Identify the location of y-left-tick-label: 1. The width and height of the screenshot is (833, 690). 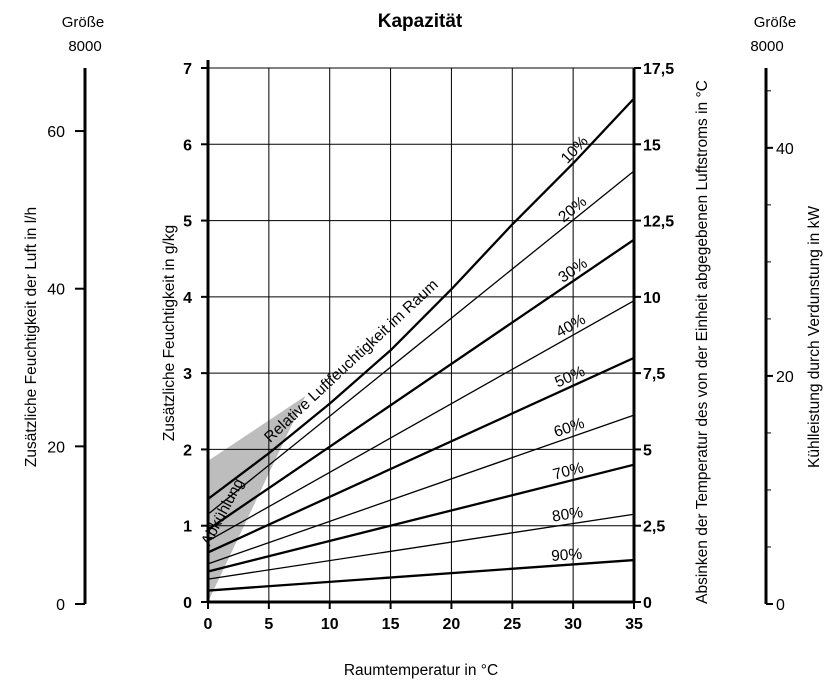
(187, 527).